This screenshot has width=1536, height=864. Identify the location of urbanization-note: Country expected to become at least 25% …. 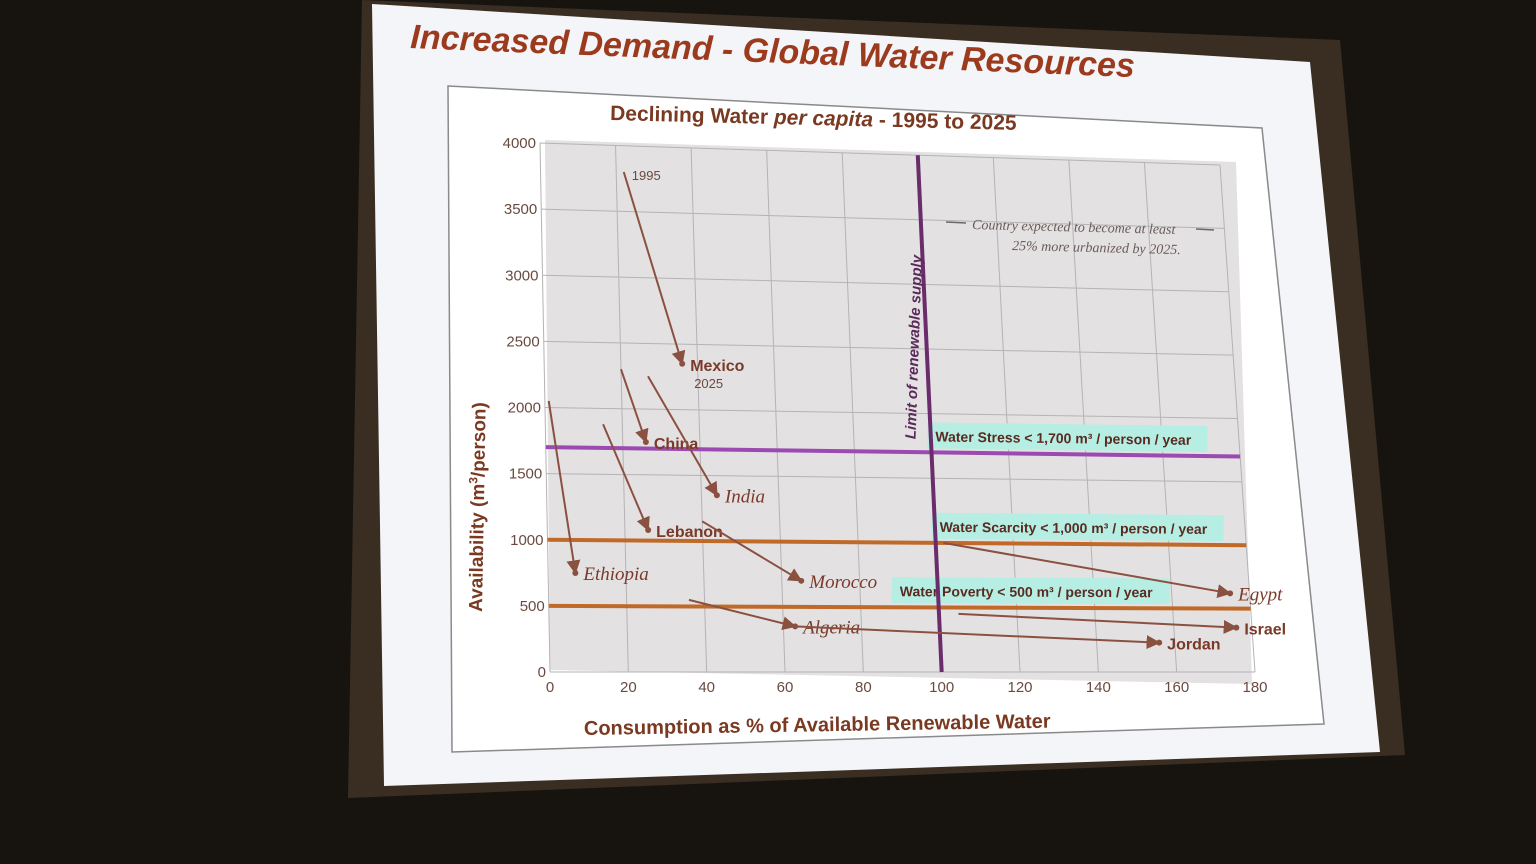
(1080, 238).